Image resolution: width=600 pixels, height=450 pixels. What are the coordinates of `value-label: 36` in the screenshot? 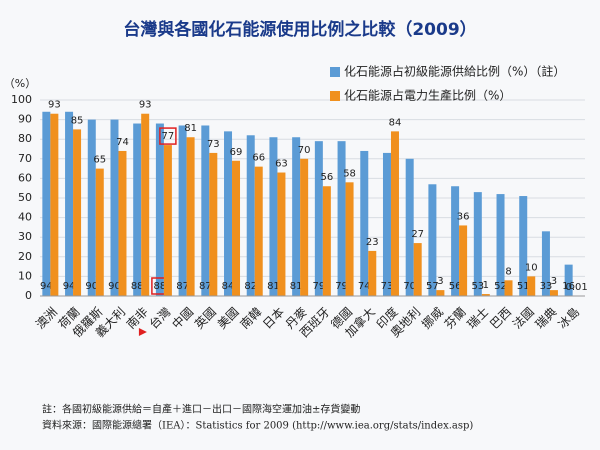 It's located at (463, 216).